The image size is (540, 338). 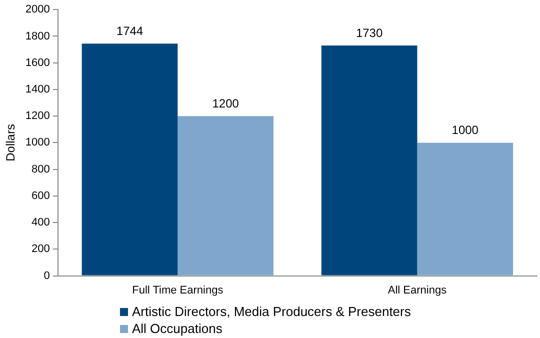 What do you see at coordinates (11, 143) in the screenshot?
I see `y-axis-title: Dollars` at bounding box center [11, 143].